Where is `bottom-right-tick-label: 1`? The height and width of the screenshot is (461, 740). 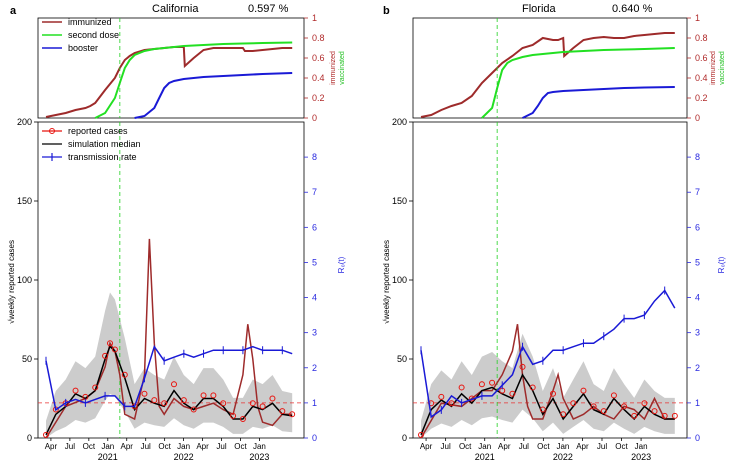 bottom-right-tick-label: 1 is located at coordinates (314, 403).